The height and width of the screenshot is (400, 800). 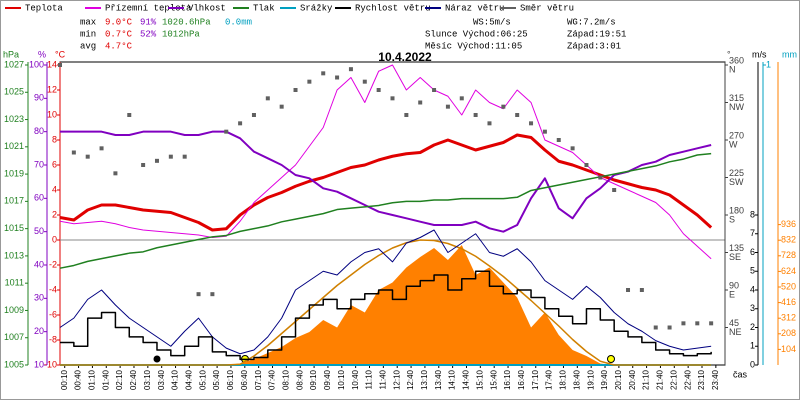 What do you see at coordinates (535, 379) in the screenshot?
I see `x-tick-label: 17:10` at bounding box center [535, 379].